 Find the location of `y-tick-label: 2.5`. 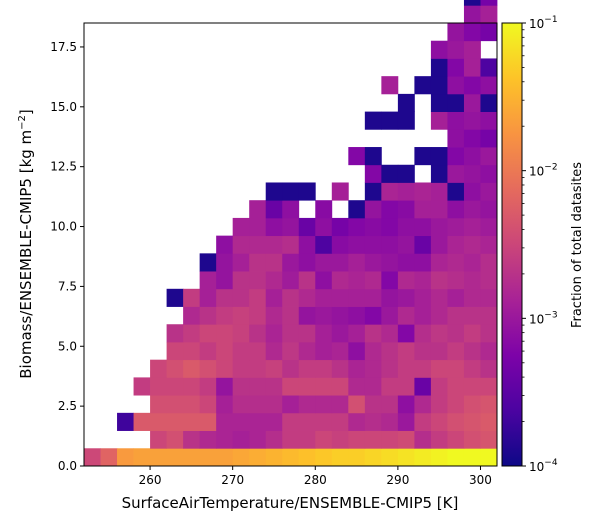

y-tick-label: 2.5 is located at coordinates (67, 406).